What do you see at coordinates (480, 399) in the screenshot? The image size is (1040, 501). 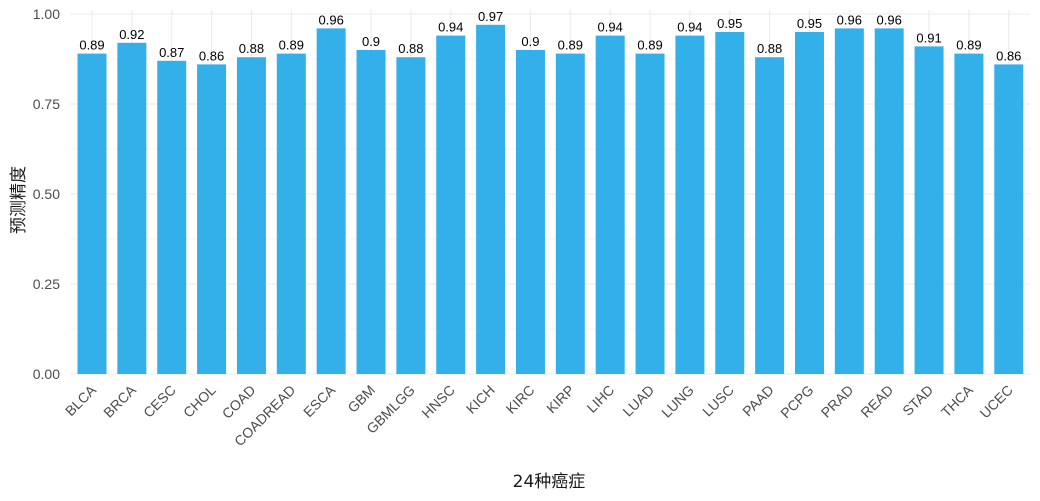 I see `x-tick-label-kich: KICH` at bounding box center [480, 399].